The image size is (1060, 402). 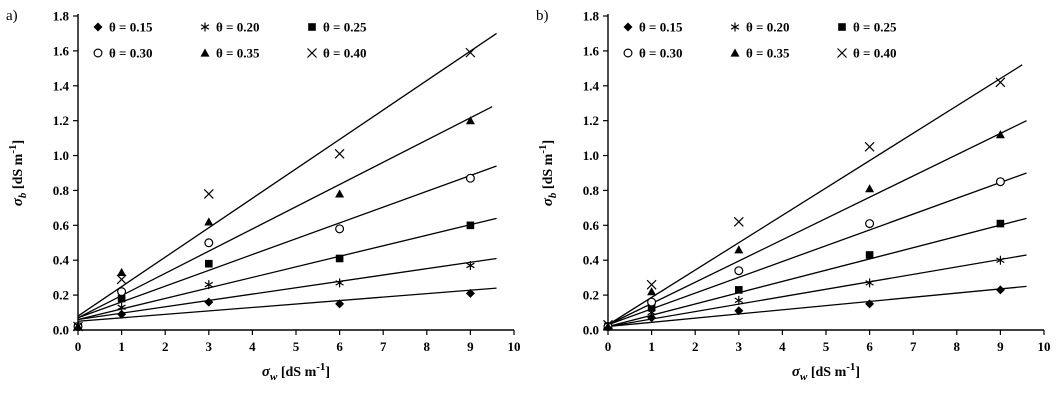 What do you see at coordinates (12, 16) in the screenshot?
I see `panel-label-a: a)` at bounding box center [12, 16].